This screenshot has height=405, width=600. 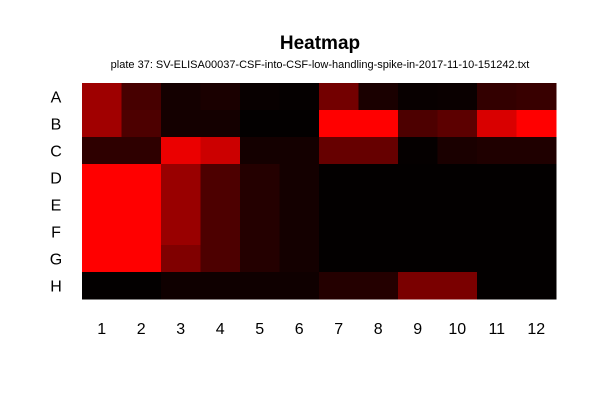 I want to click on heatmap-cell-A2, so click(x=141, y=97).